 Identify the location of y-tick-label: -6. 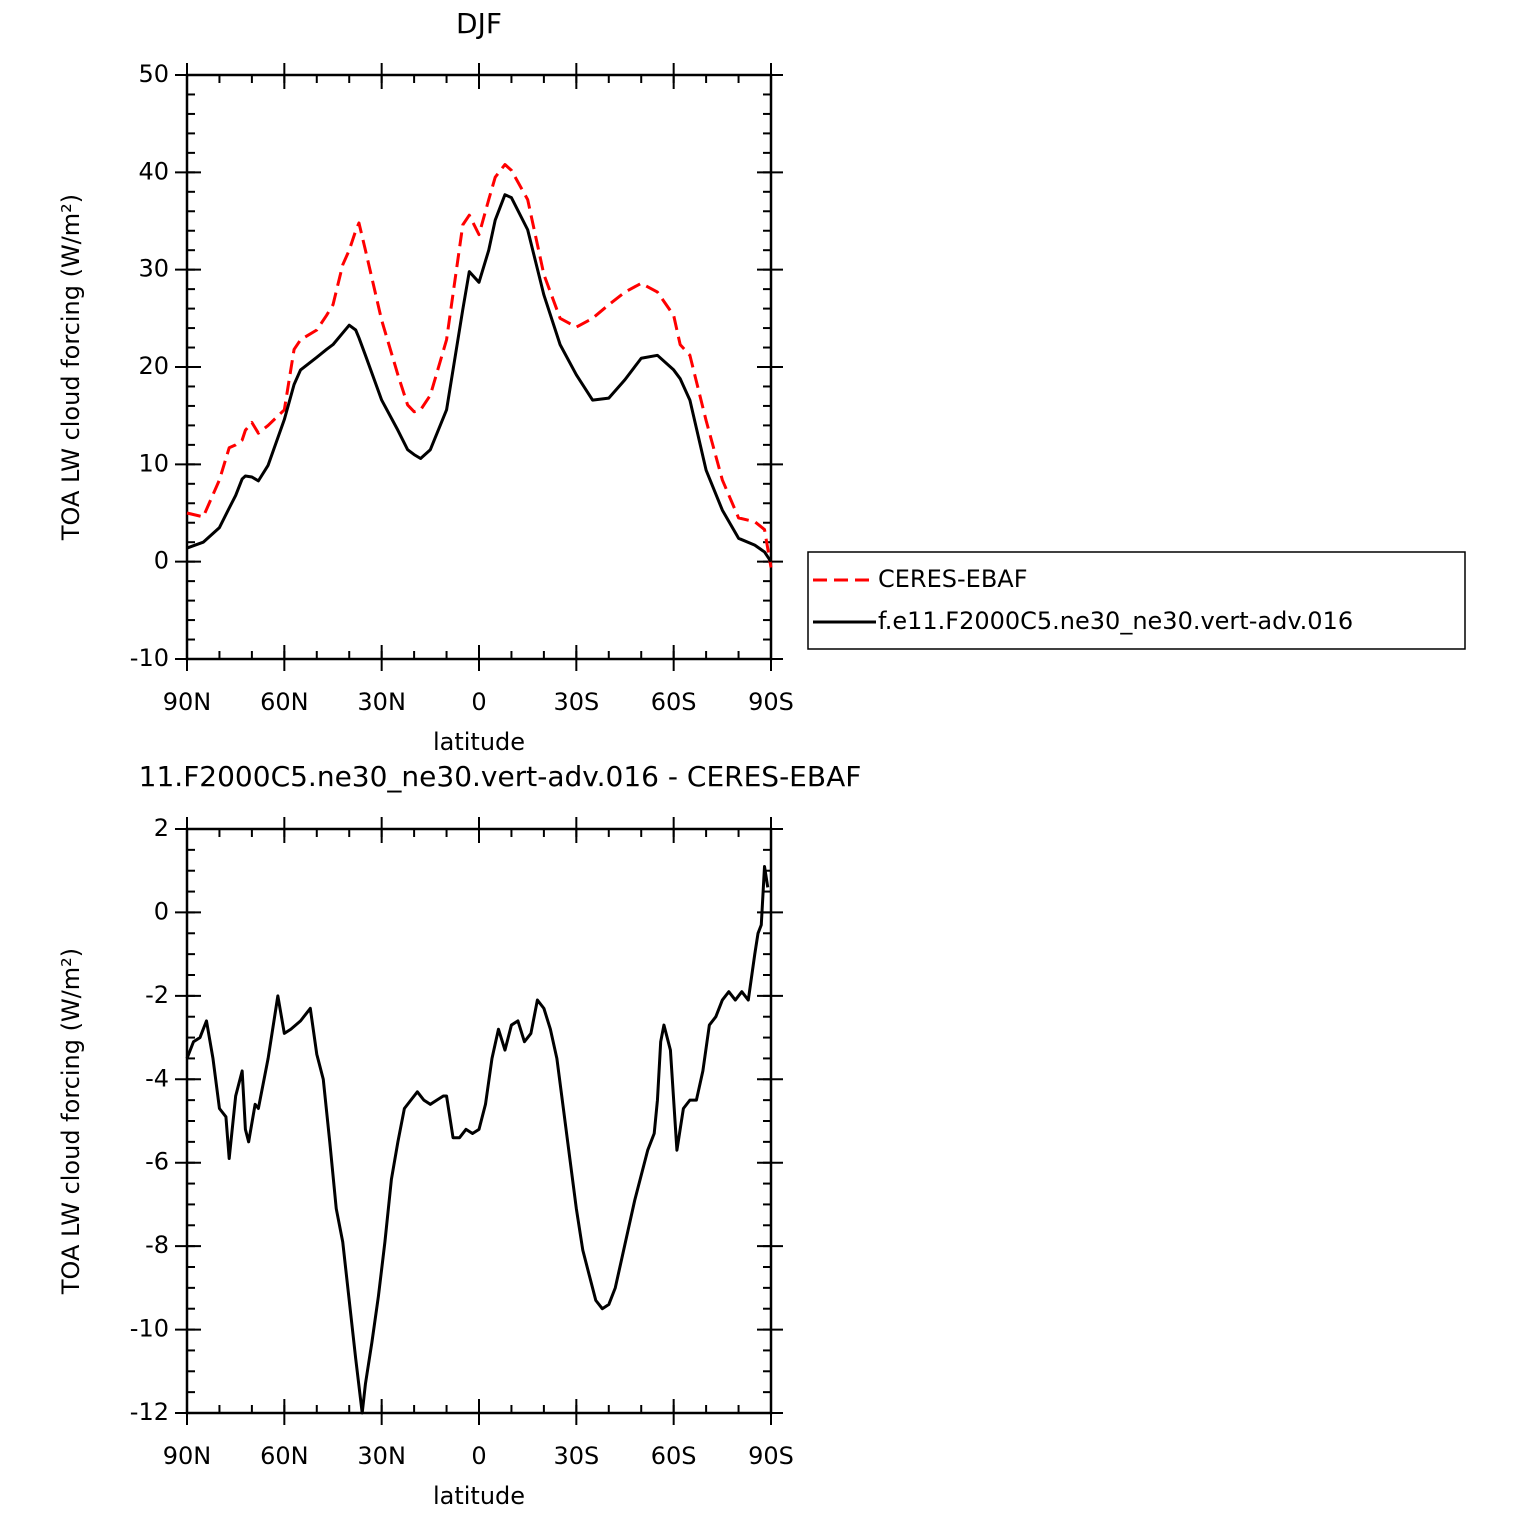
(157, 1162).